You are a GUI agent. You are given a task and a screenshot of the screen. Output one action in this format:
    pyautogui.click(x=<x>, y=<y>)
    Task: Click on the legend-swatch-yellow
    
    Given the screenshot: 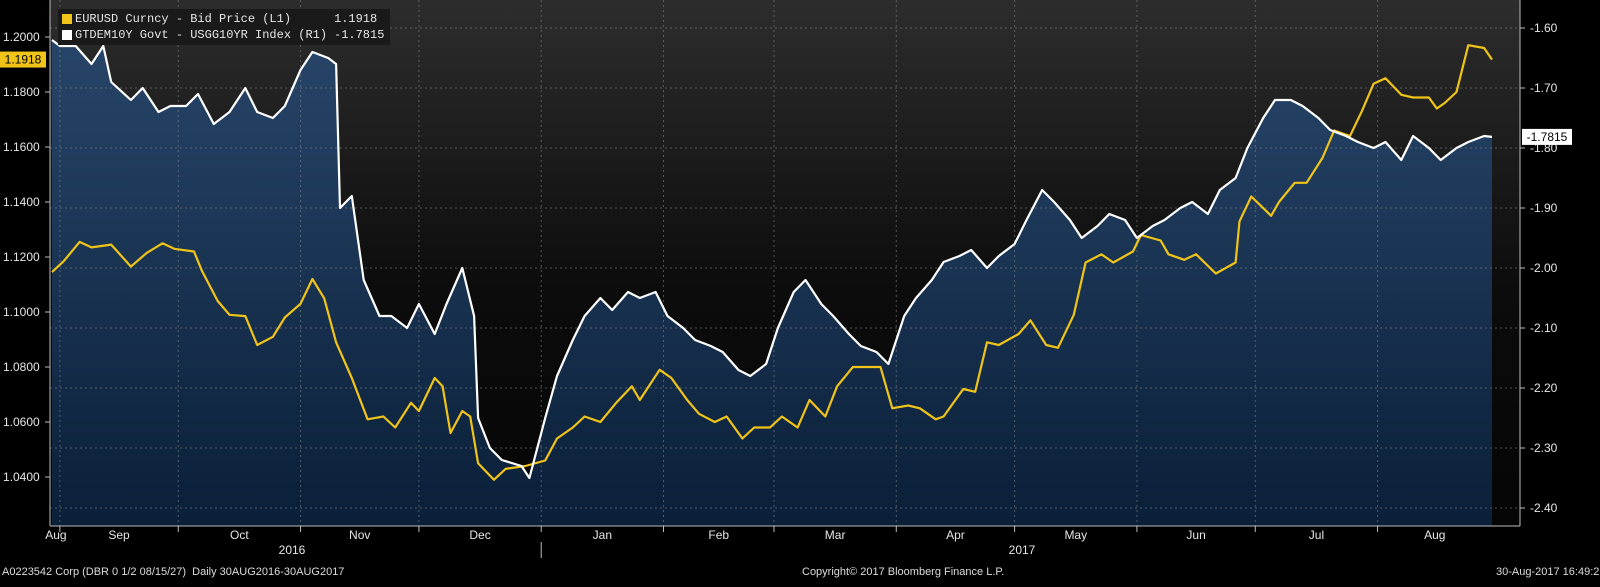 What is the action you would take?
    pyautogui.click(x=67, y=19)
    